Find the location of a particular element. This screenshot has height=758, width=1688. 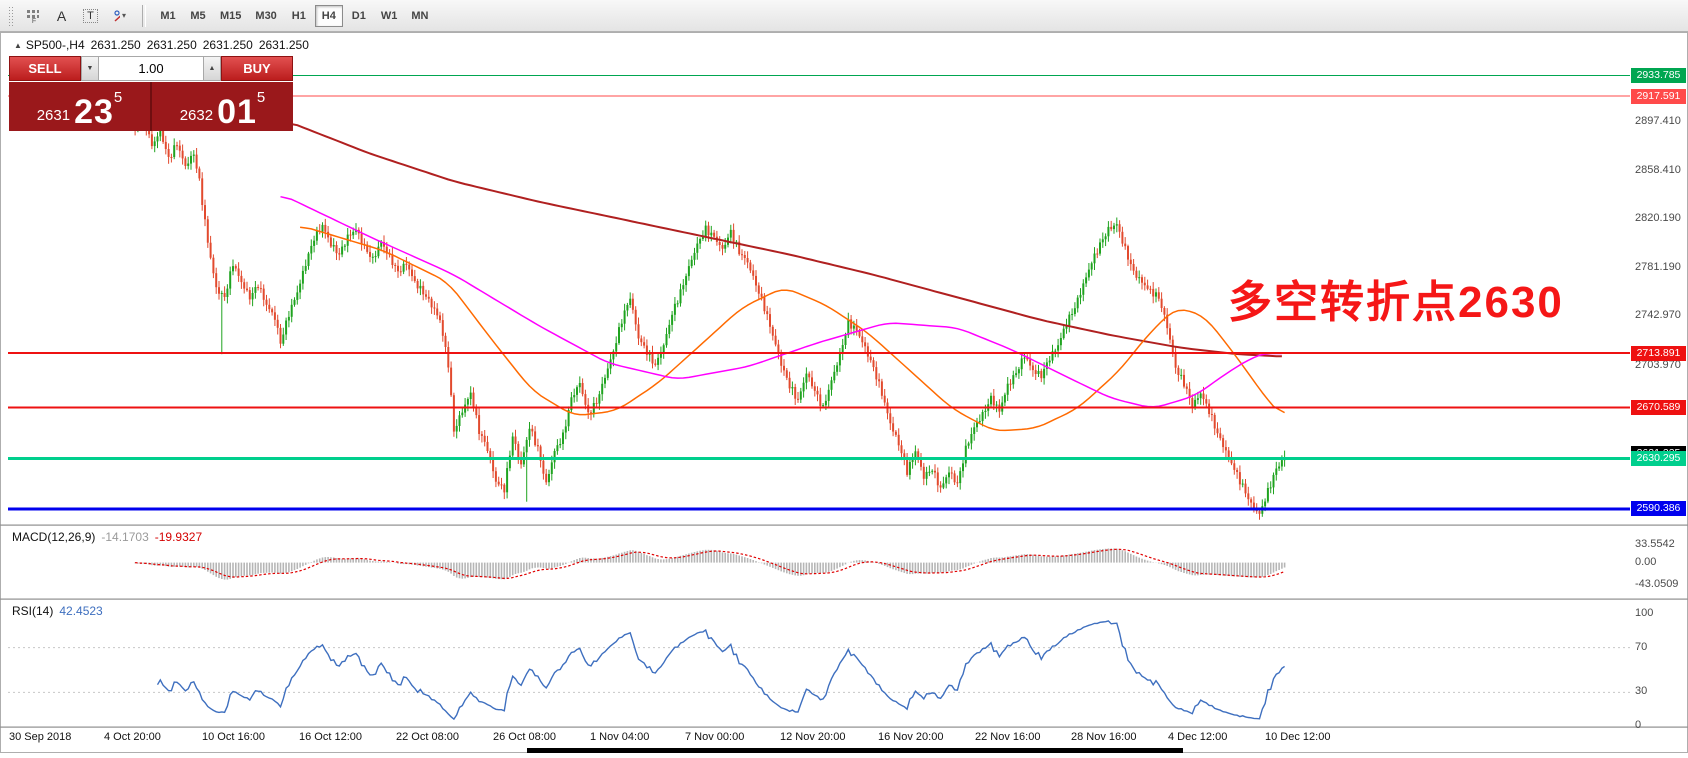

bid-price-display: 2631 23 5 is located at coordinates (79, 106).